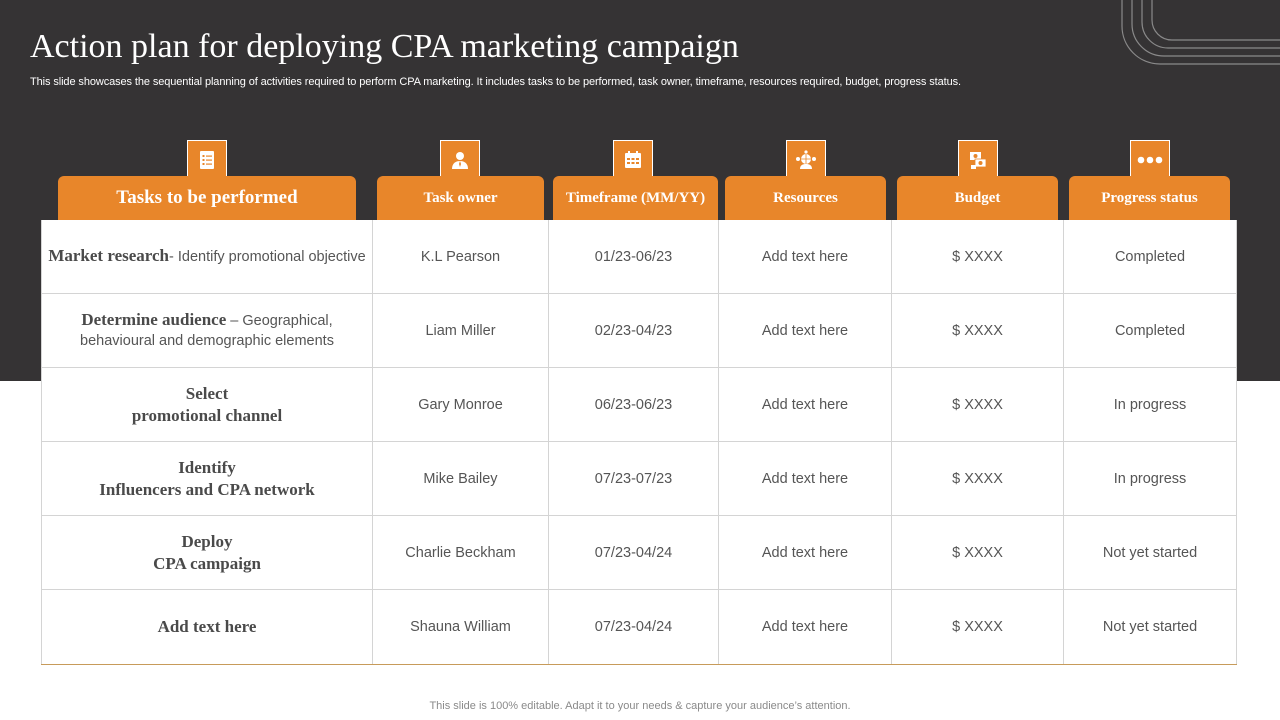 This screenshot has height=720, width=1280. I want to click on task-cell: Identify Influencers and CPA network, so click(207, 478).